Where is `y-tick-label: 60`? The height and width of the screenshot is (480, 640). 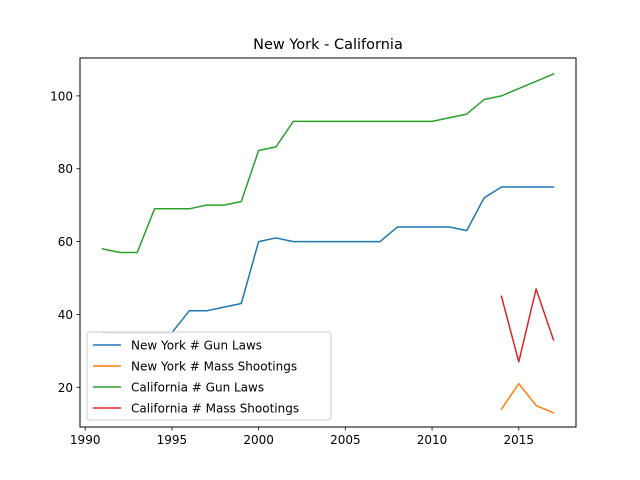
y-tick-label: 60 is located at coordinates (65, 242).